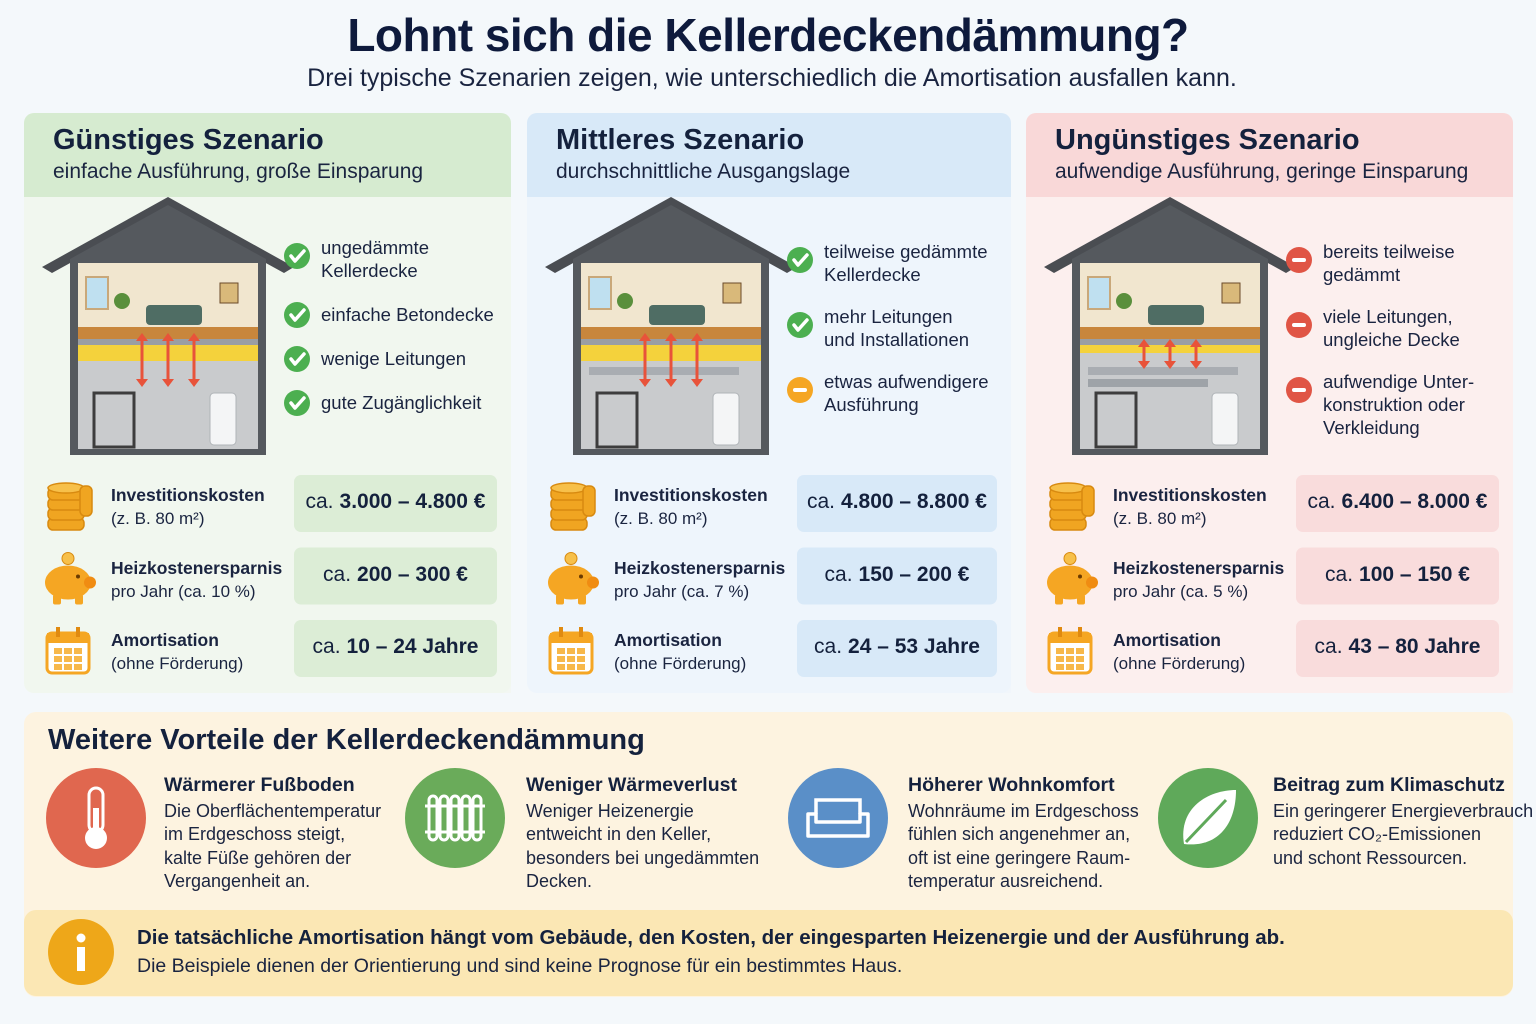 This screenshot has width=1536, height=1024. Describe the element at coordinates (1231, 293) in the screenshot. I see `picture` at that location.